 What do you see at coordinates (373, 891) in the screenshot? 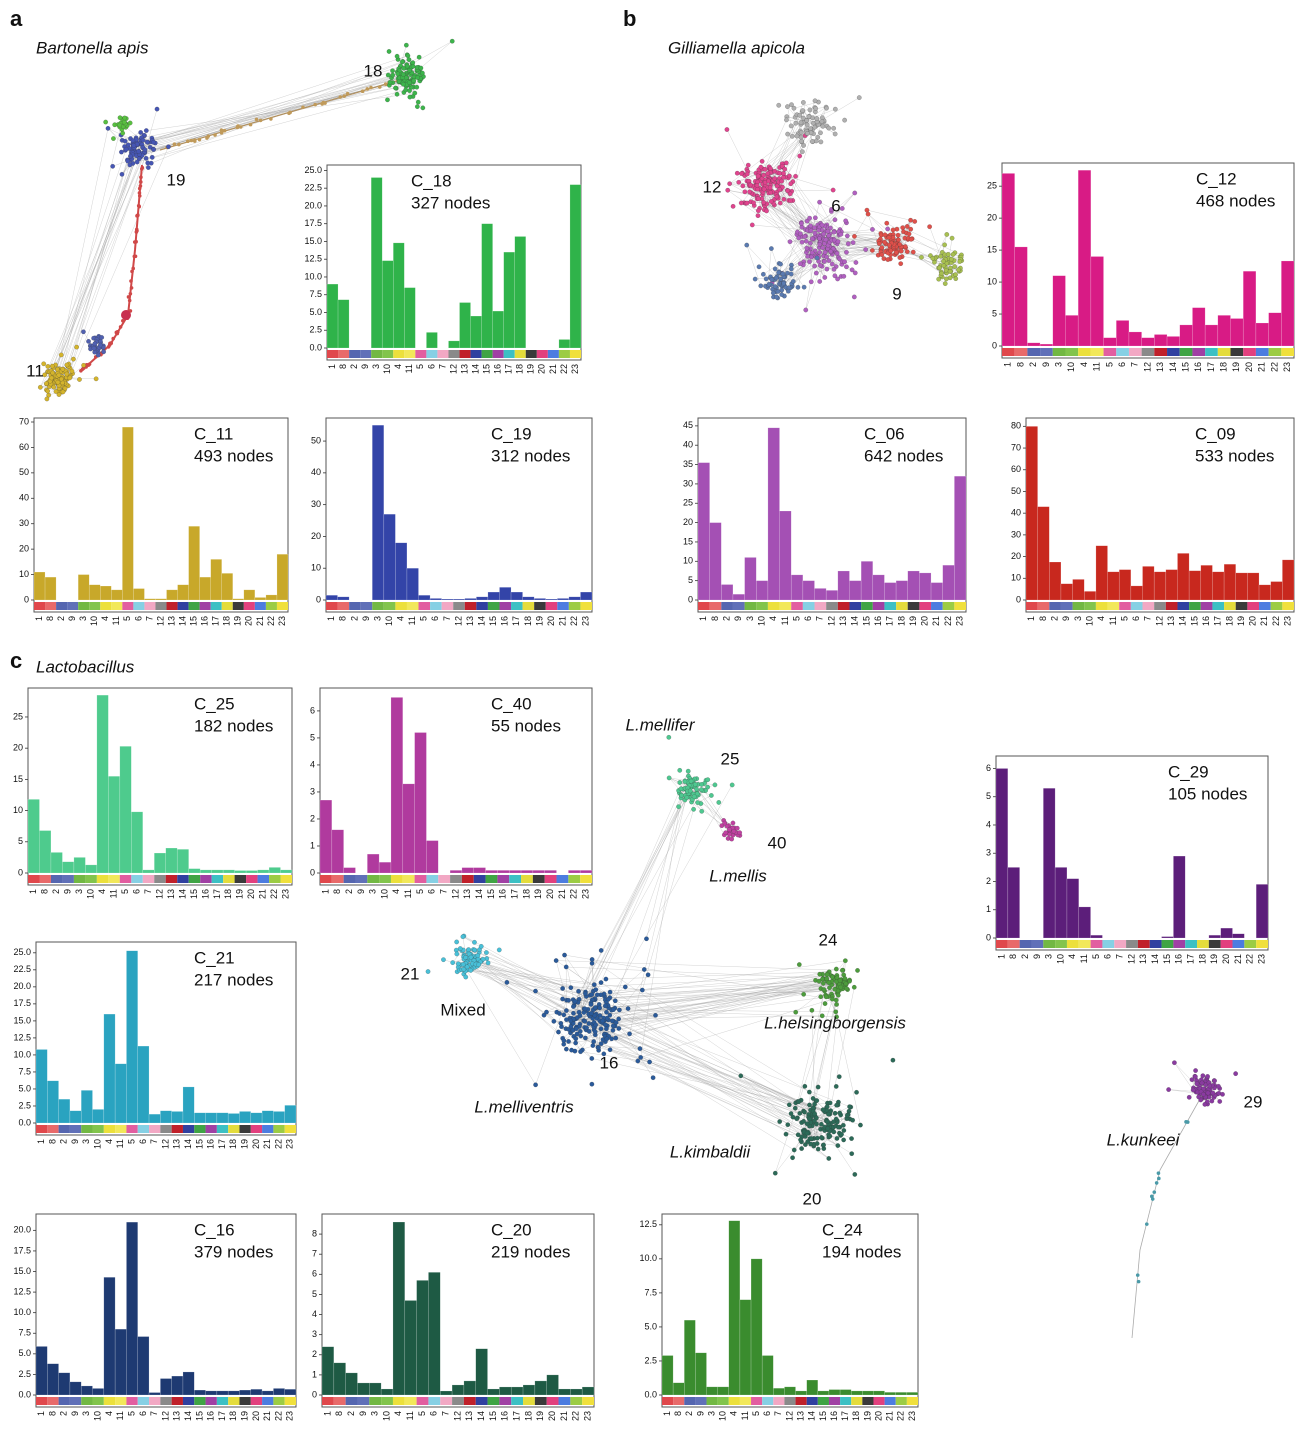
I see `x-tick-label: 3` at bounding box center [373, 891].